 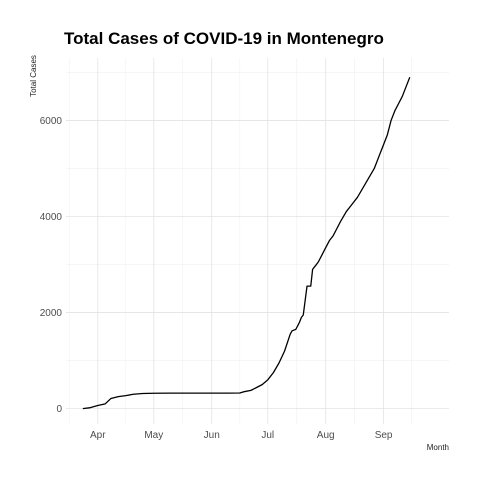 What do you see at coordinates (438, 447) in the screenshot?
I see `x-axis-title: Month` at bounding box center [438, 447].